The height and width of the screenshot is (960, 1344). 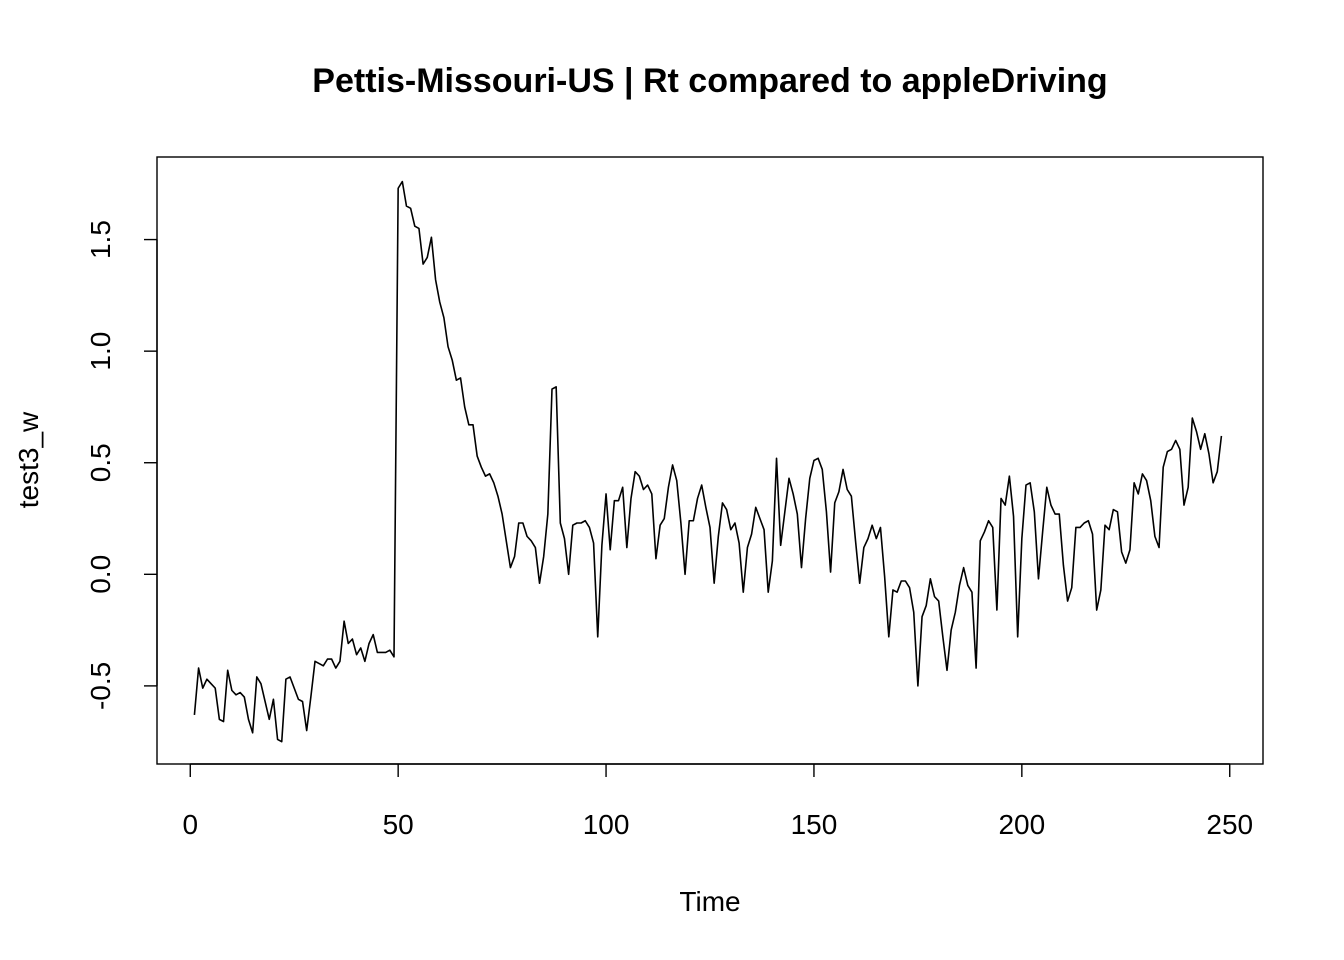 I want to click on y-tick-label: 0.5, so click(x=100, y=462).